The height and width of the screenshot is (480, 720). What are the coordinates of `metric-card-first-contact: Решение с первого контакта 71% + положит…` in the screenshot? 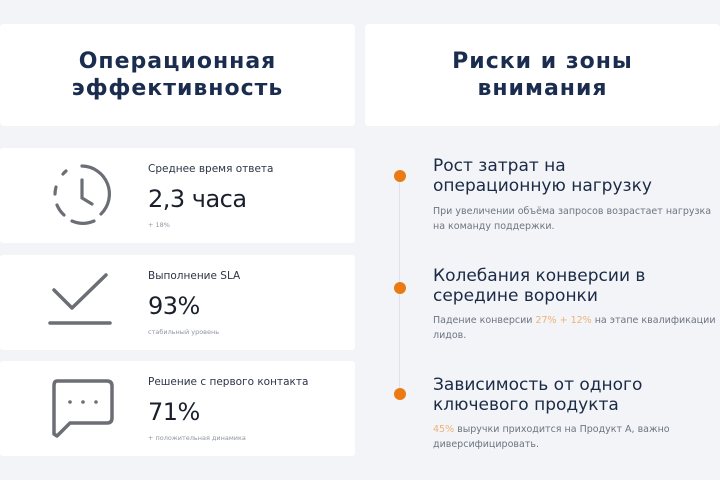 It's located at (177, 408).